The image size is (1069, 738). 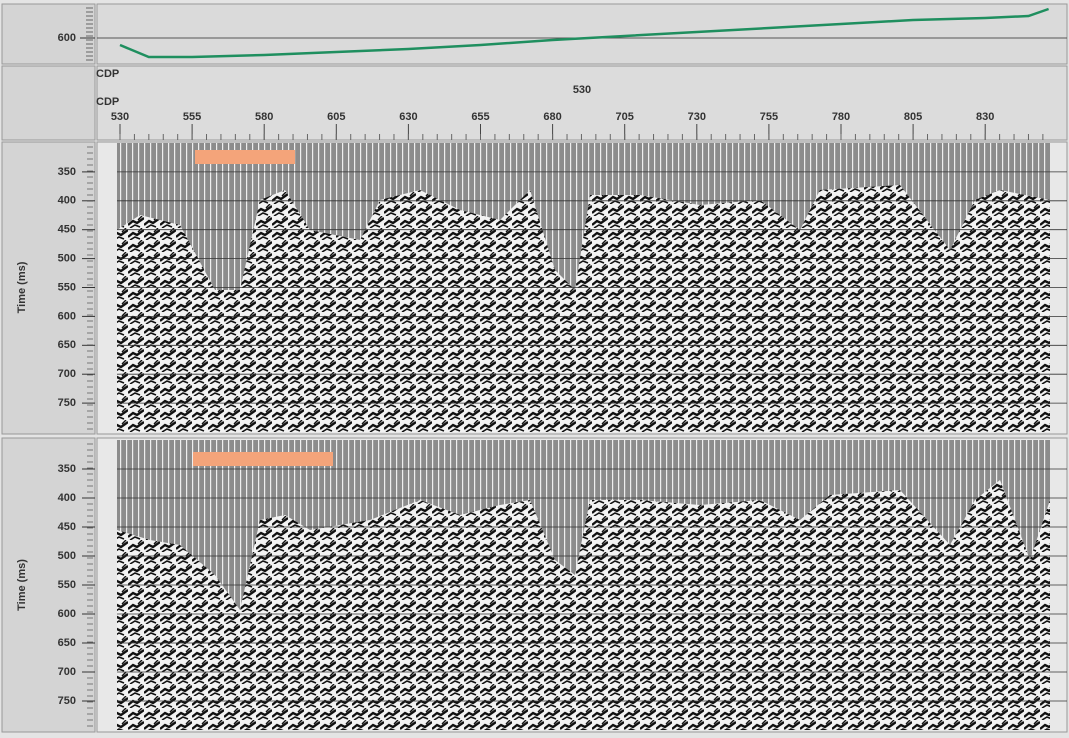 What do you see at coordinates (769, 117) in the screenshot?
I see `x-tick-label: 755` at bounding box center [769, 117].